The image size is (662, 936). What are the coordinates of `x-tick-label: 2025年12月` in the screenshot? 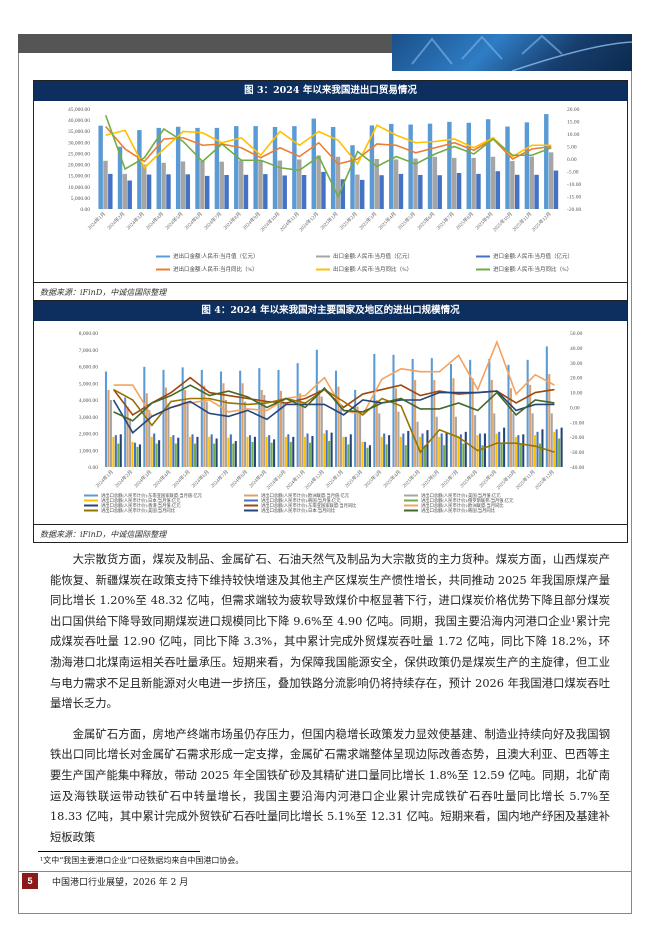 It's located at (541, 221).